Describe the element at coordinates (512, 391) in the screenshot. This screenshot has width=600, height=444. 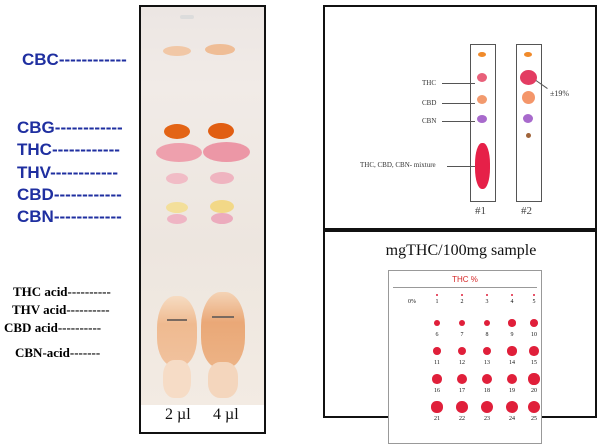
I see `thc-dot-label: 19` at that location.